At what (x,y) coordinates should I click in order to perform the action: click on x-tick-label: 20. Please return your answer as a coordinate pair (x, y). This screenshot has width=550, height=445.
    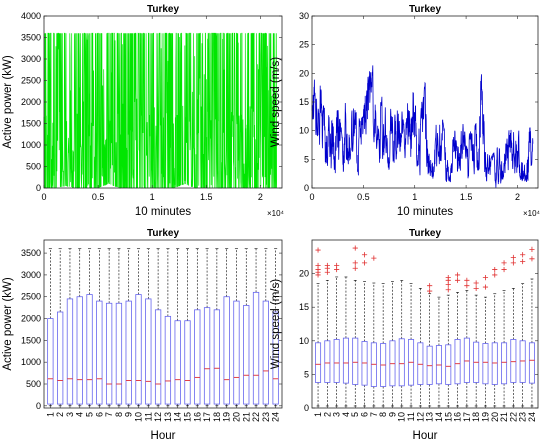
    Looking at the image, I should click on (236, 417).